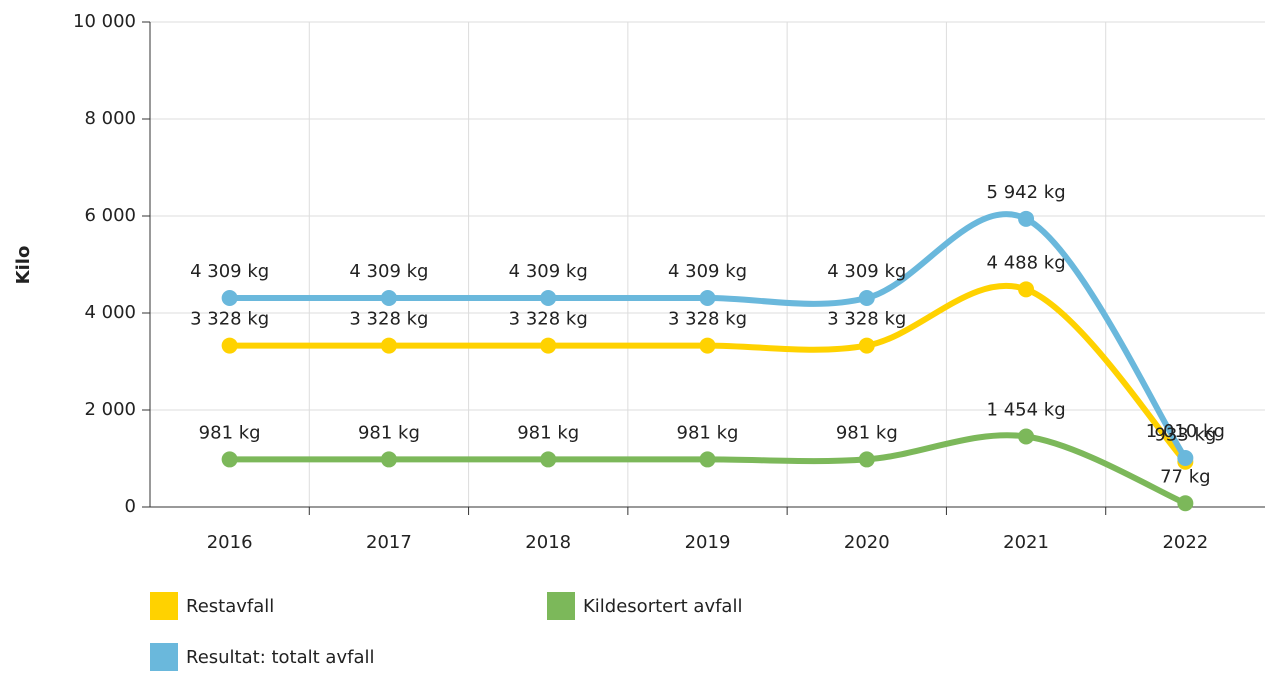 The image size is (1265, 675). Describe the element at coordinates (110, 118) in the screenshot. I see `y-tick-label: 8 000` at that location.